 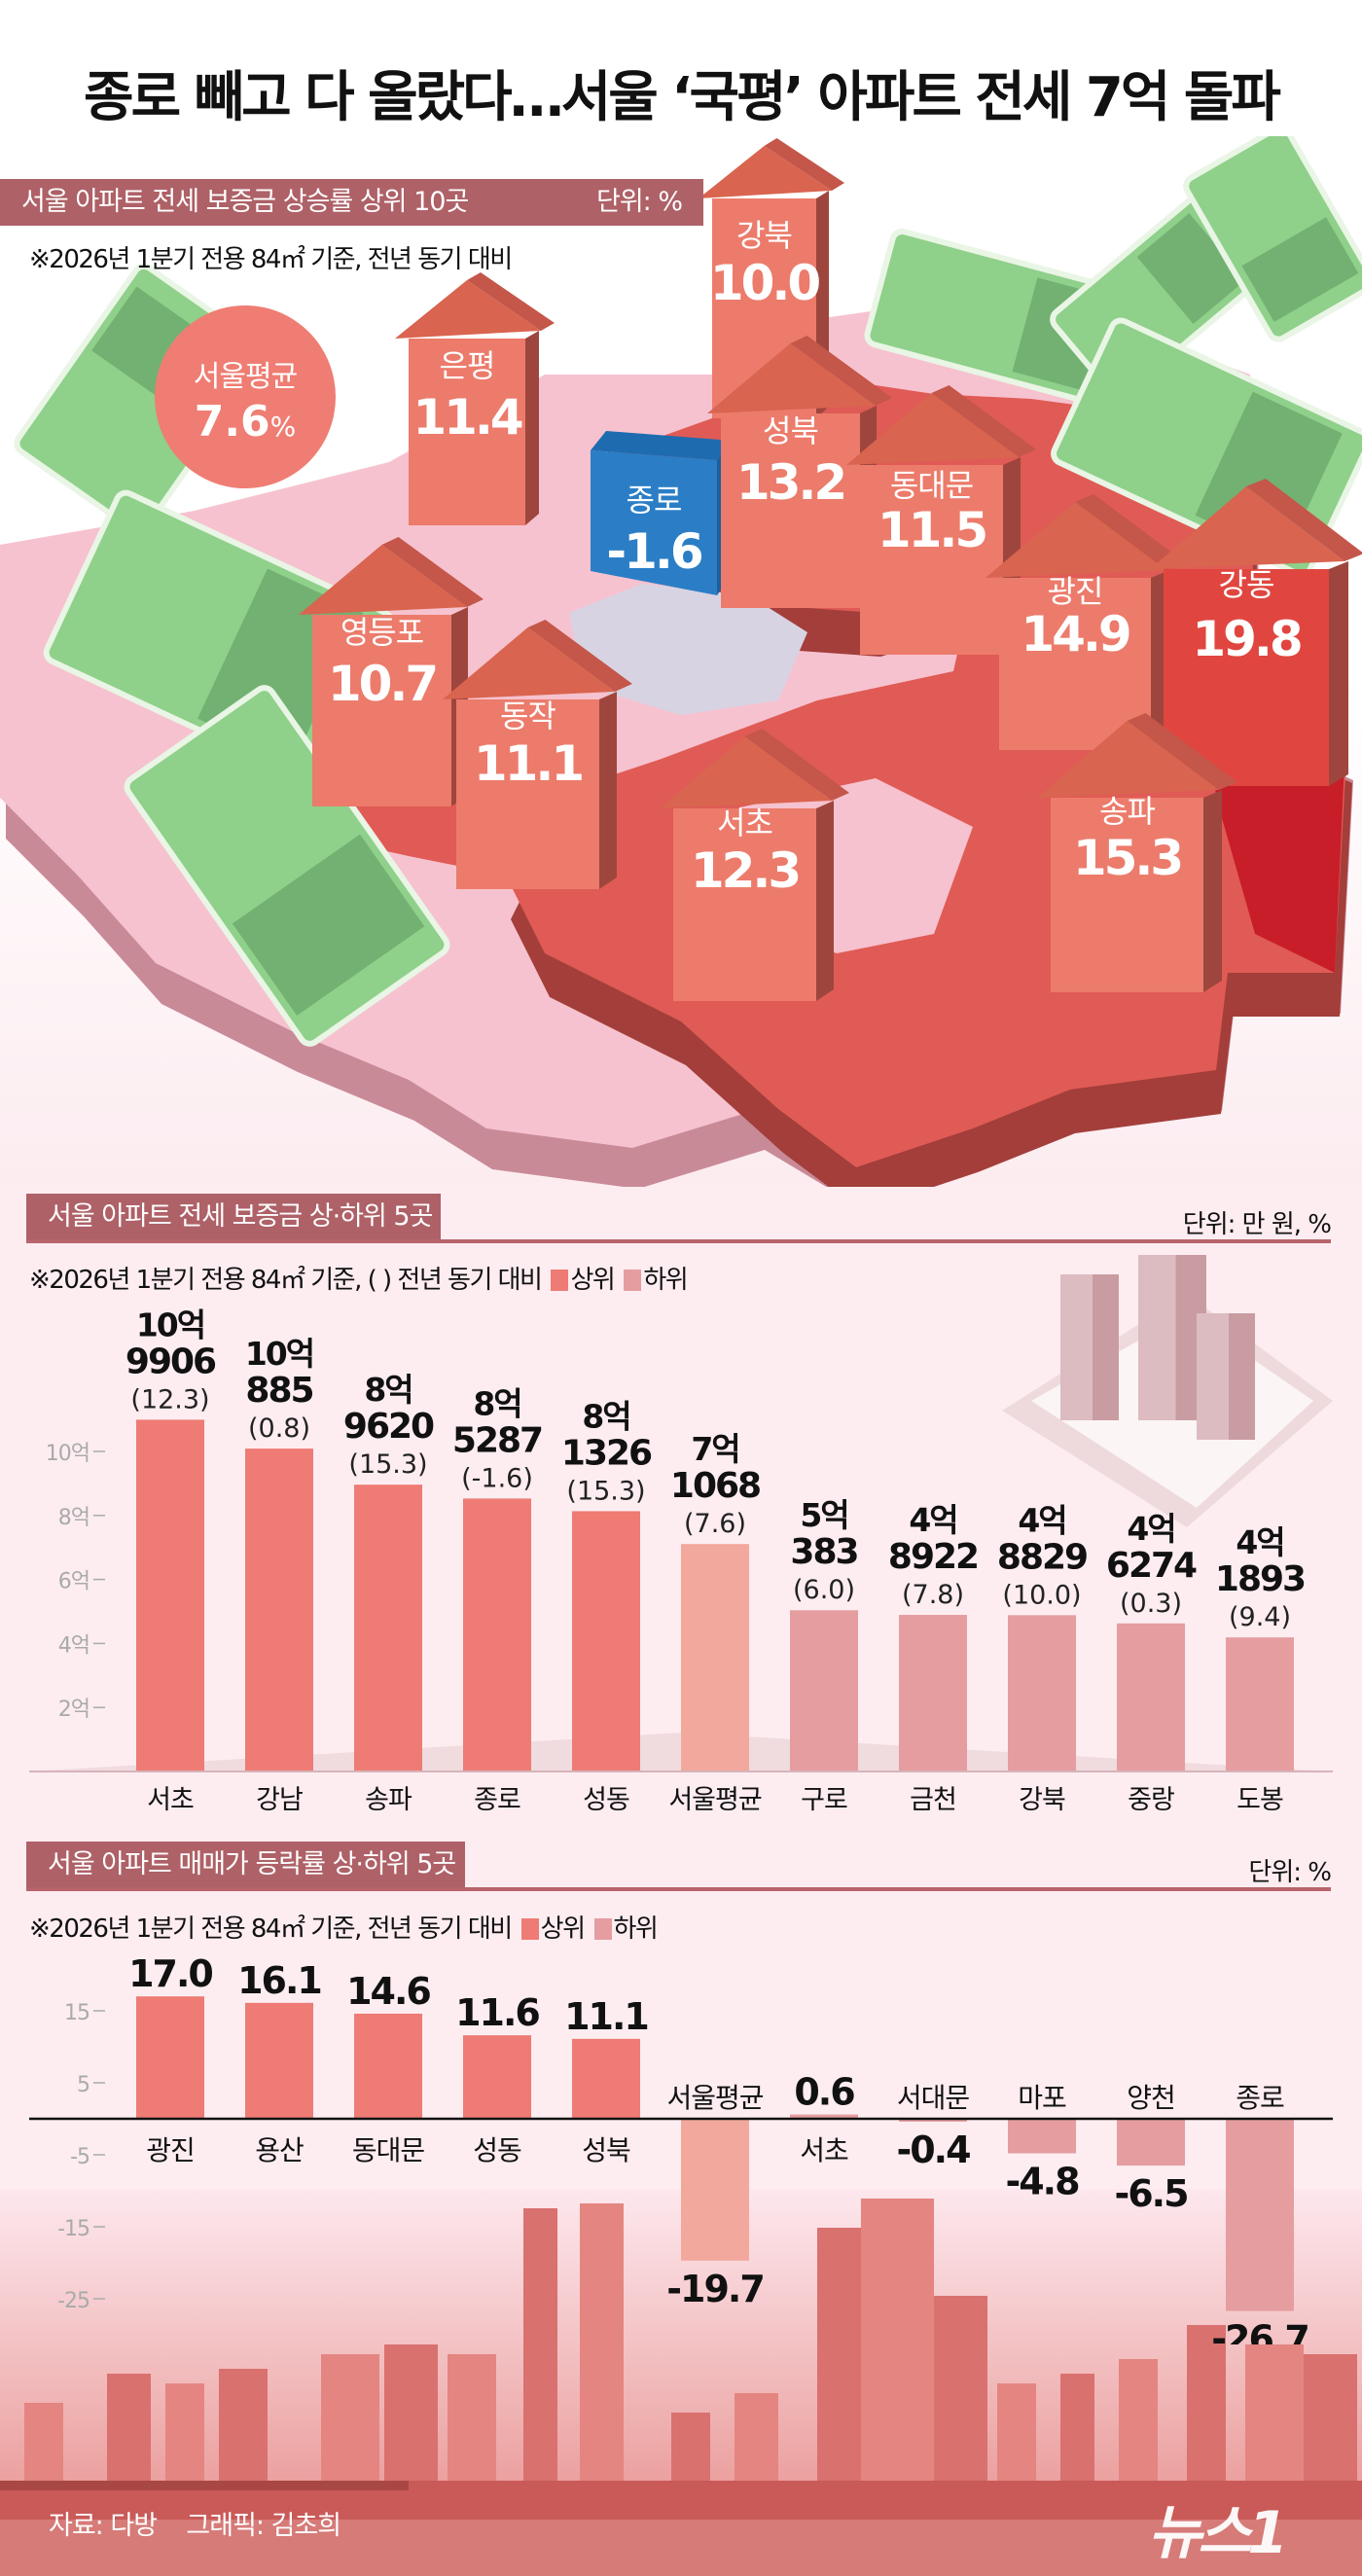 What do you see at coordinates (388, 1991) in the screenshot?
I see `bar-value-label: 14.6` at bounding box center [388, 1991].